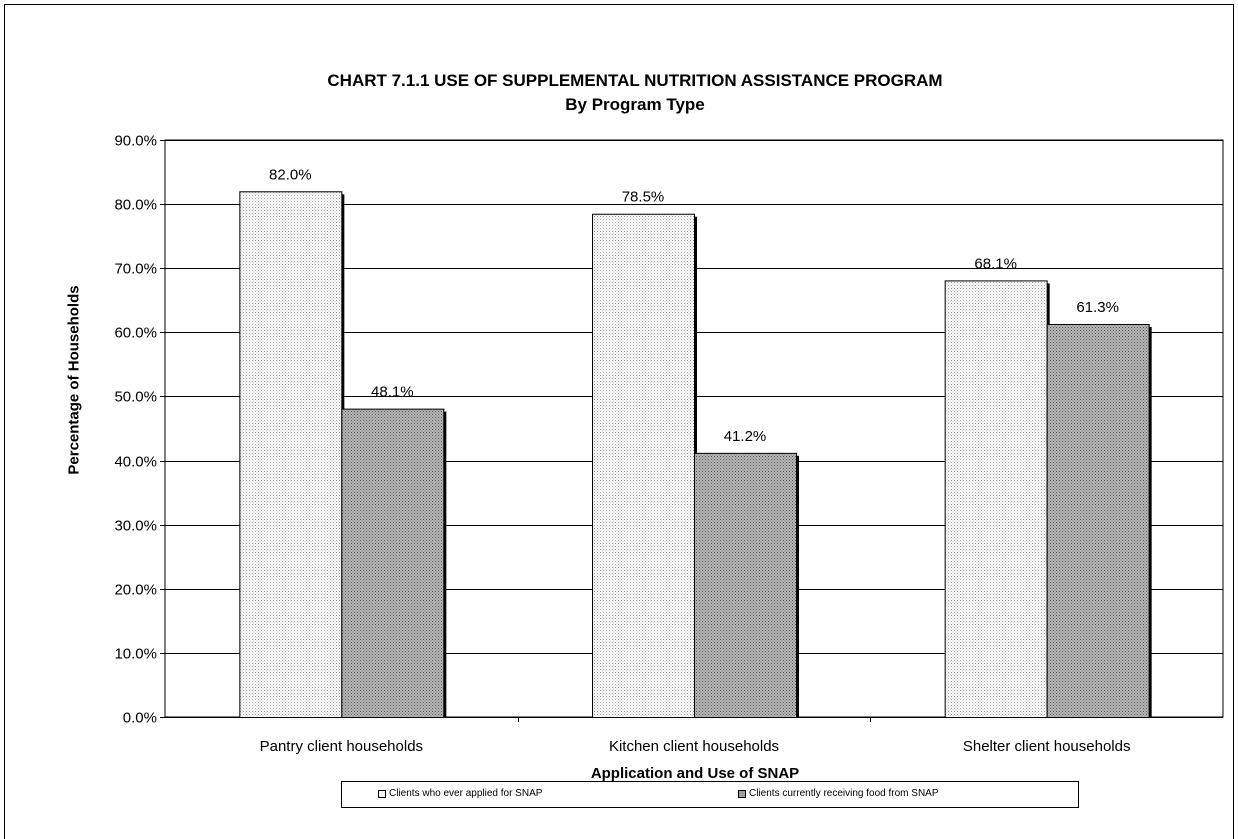 The height and width of the screenshot is (839, 1238). Describe the element at coordinates (742, 793) in the screenshot. I see `legend-swatch-receiving` at that location.